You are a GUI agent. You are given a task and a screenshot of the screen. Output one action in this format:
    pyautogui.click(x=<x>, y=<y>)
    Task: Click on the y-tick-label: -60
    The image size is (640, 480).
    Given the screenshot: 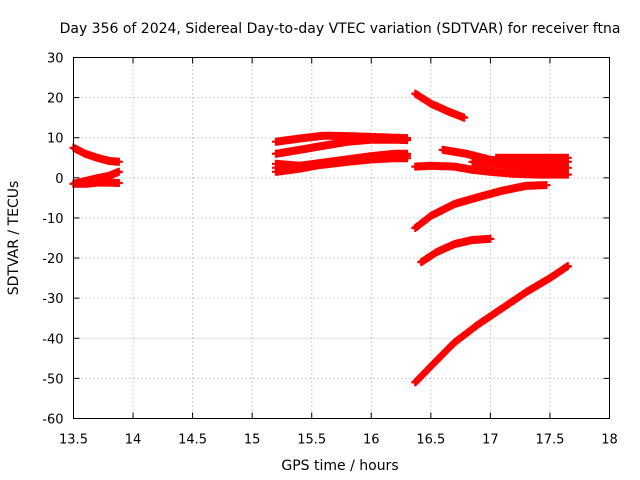 What is the action you would take?
    pyautogui.click(x=52, y=420)
    